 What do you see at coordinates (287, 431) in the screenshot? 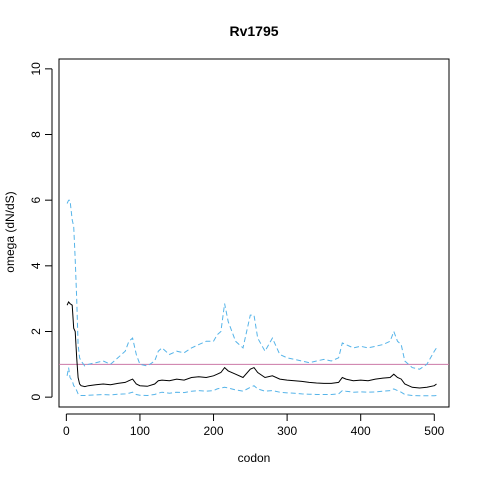
I see `x-tick-label: 300` at bounding box center [287, 431].